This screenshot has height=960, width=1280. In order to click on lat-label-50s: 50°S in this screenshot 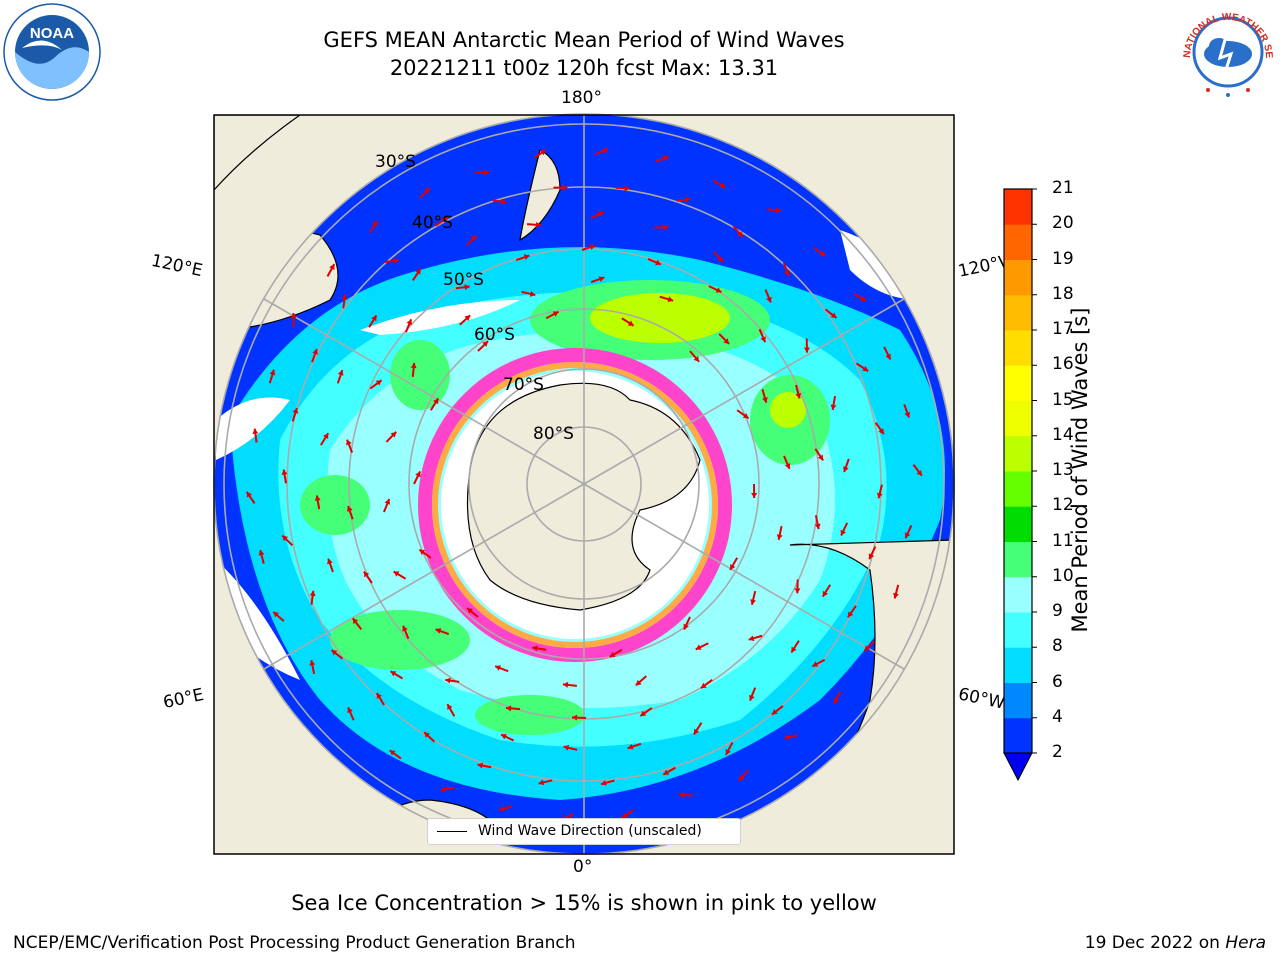, I will do `click(463, 280)`.